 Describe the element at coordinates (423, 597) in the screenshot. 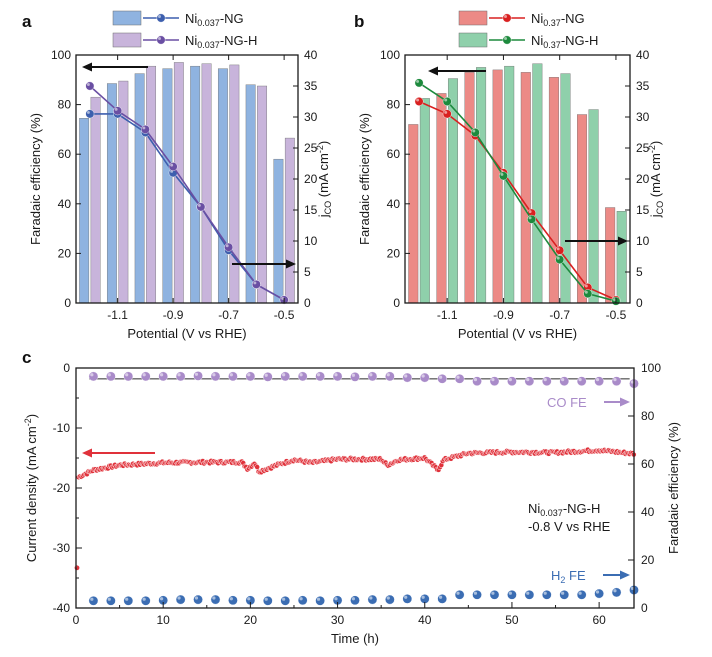

I see `h2-fe-point-19-shine` at that location.